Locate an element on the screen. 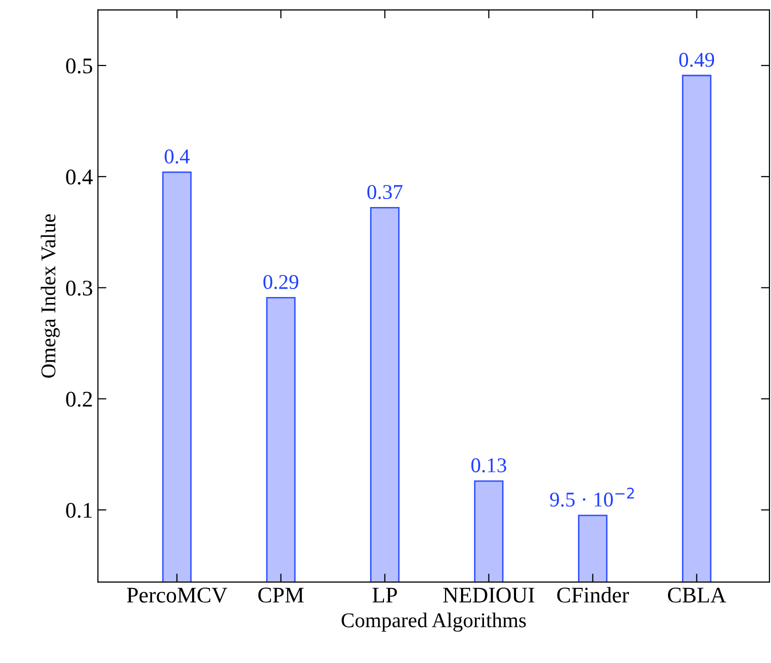 The height and width of the screenshot is (663, 771). x-tick-label: LP is located at coordinates (384, 595).